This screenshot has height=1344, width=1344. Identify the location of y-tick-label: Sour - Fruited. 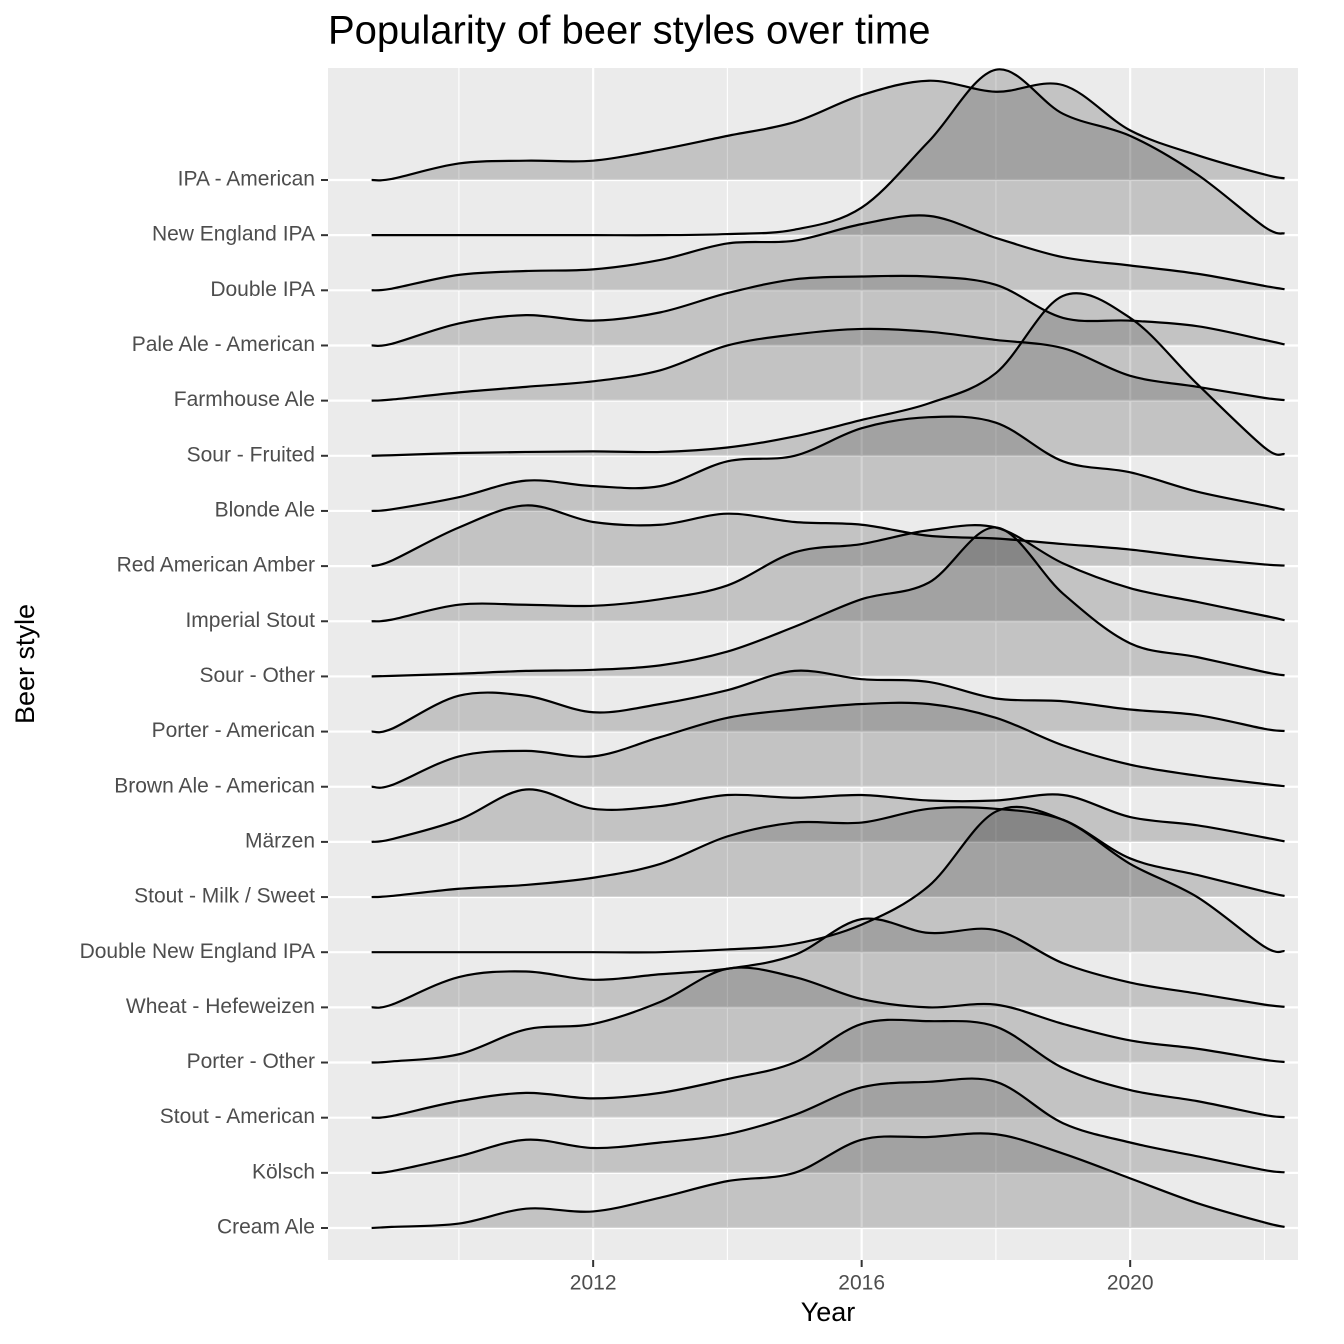
(251, 454).